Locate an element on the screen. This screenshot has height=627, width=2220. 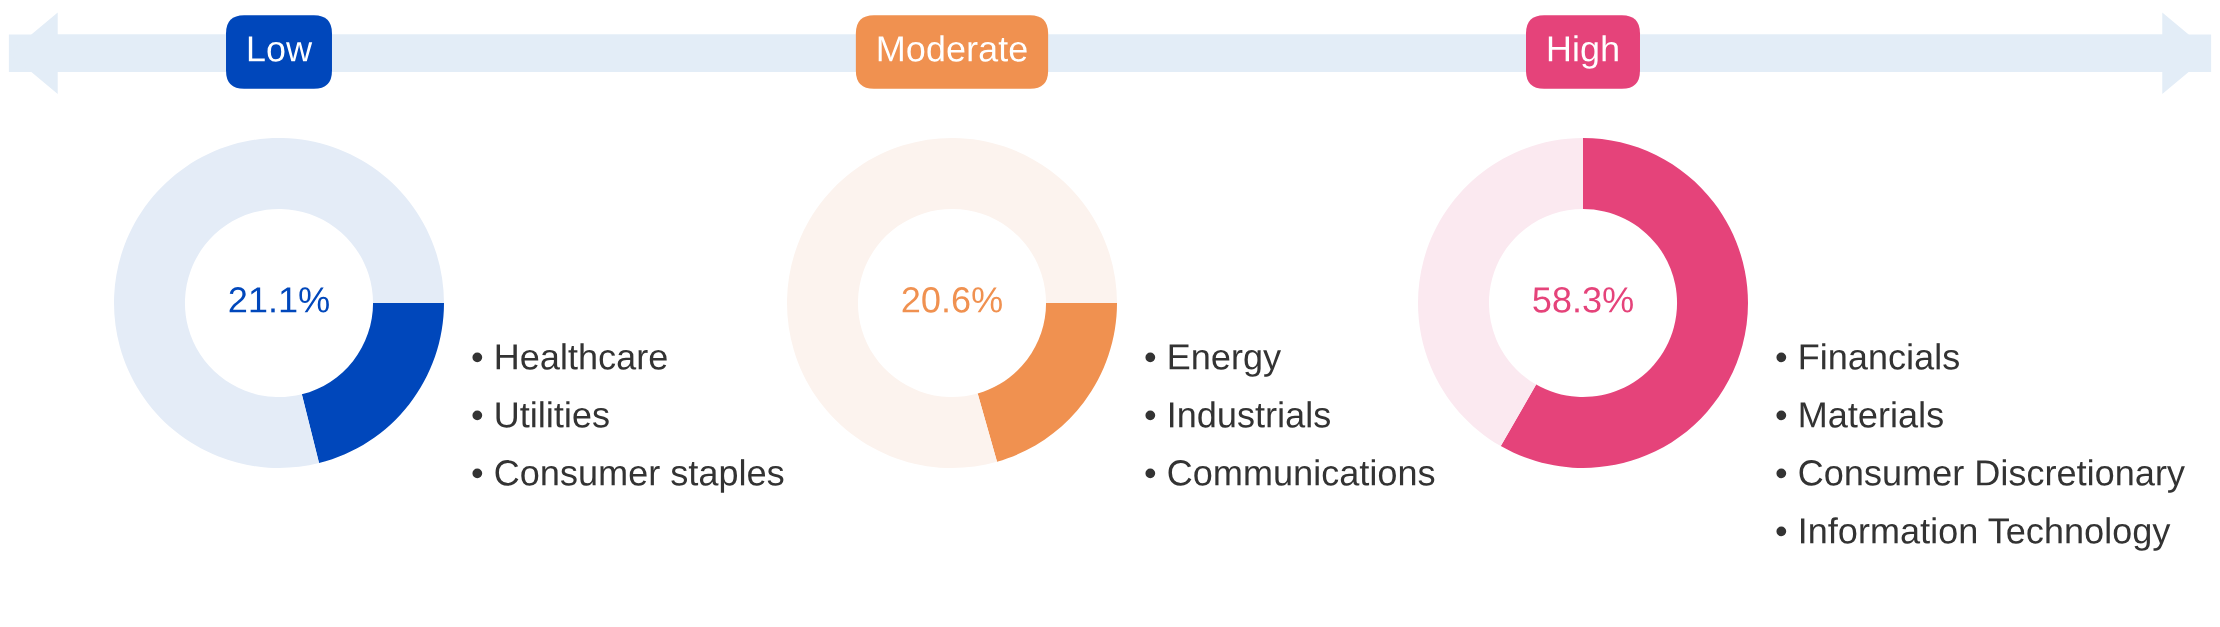
text: • Financials is located at coordinates (1867, 356).